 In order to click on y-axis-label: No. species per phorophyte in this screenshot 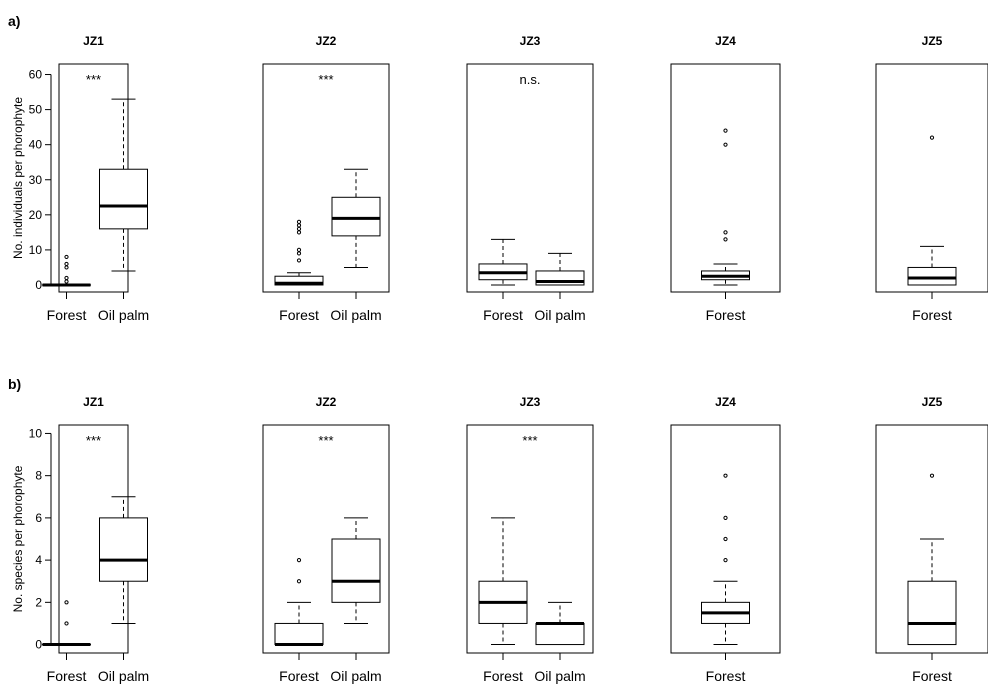, I will do `click(18, 538)`.